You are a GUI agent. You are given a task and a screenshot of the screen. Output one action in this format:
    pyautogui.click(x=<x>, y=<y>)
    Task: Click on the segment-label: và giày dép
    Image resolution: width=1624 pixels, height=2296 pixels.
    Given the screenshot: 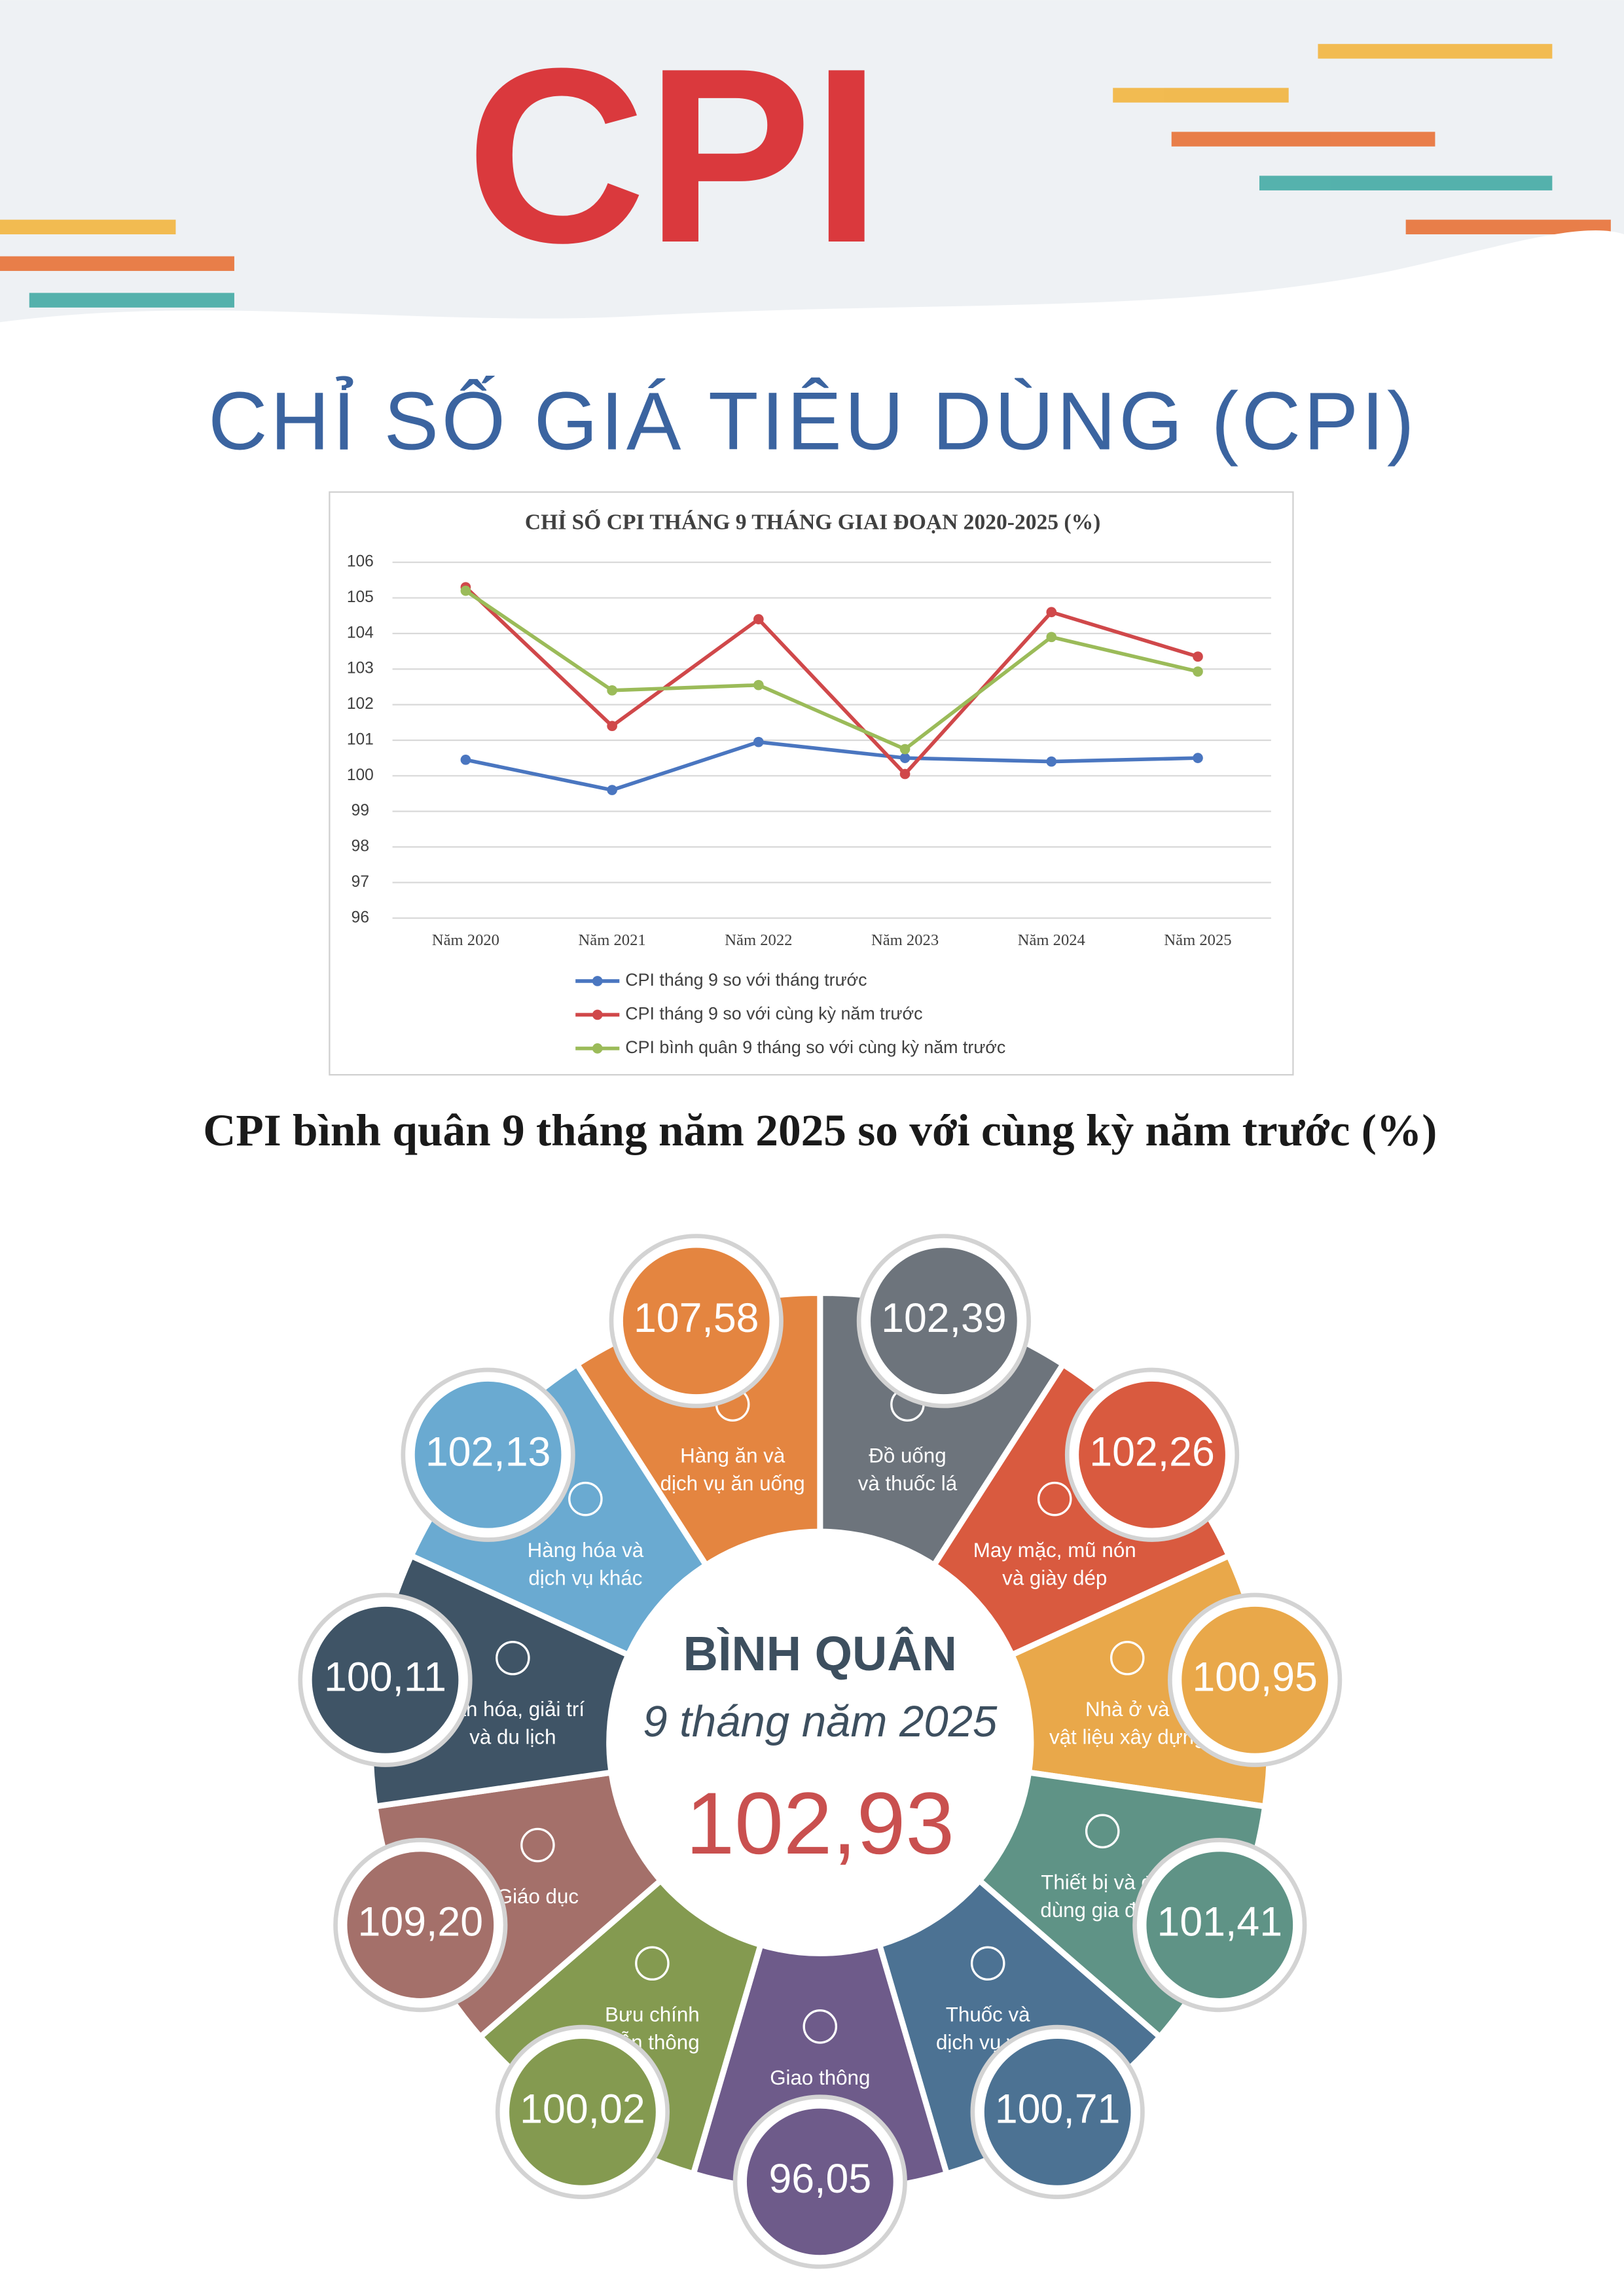 What is the action you would take?
    pyautogui.click(x=1054, y=1578)
    